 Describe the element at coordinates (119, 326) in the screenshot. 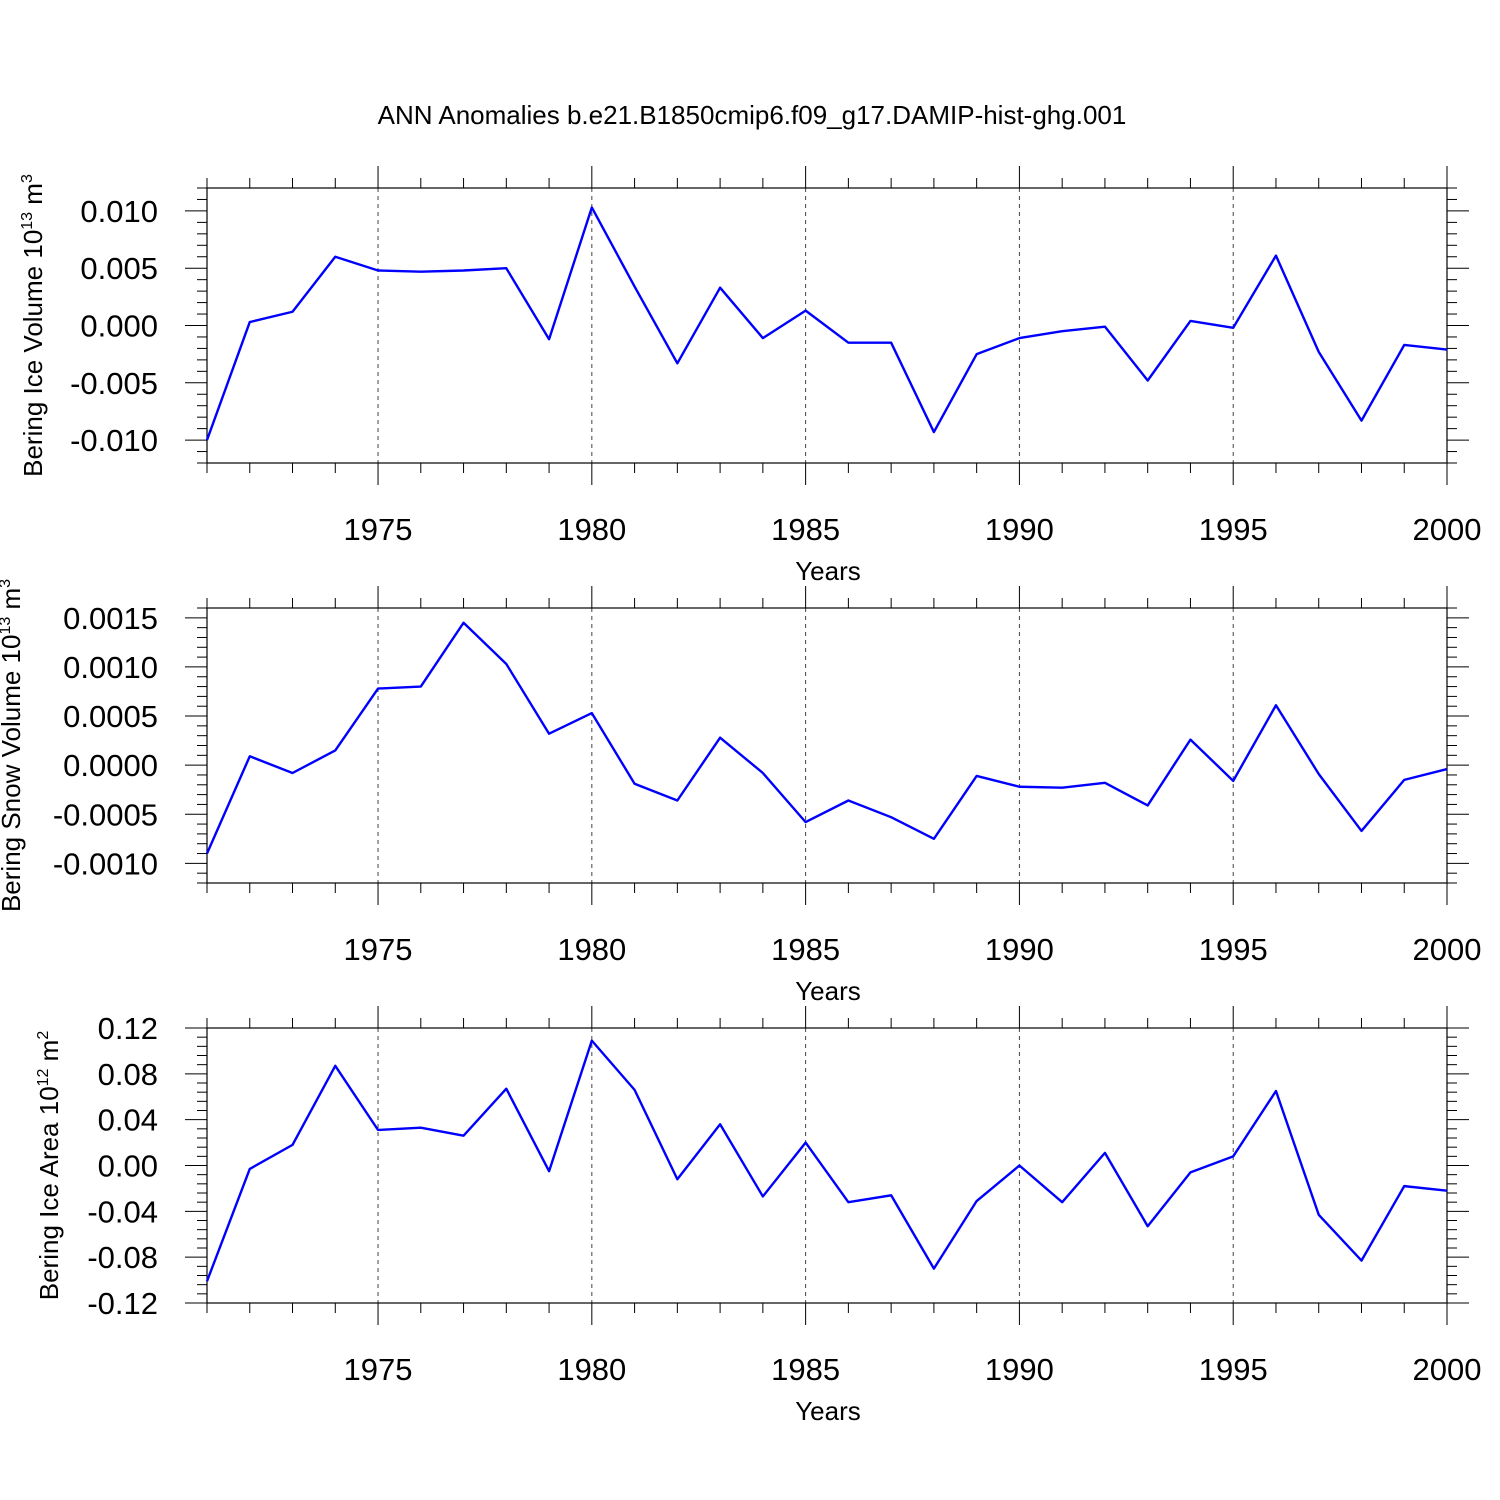

I see `y-tick-label: 0.000` at that location.